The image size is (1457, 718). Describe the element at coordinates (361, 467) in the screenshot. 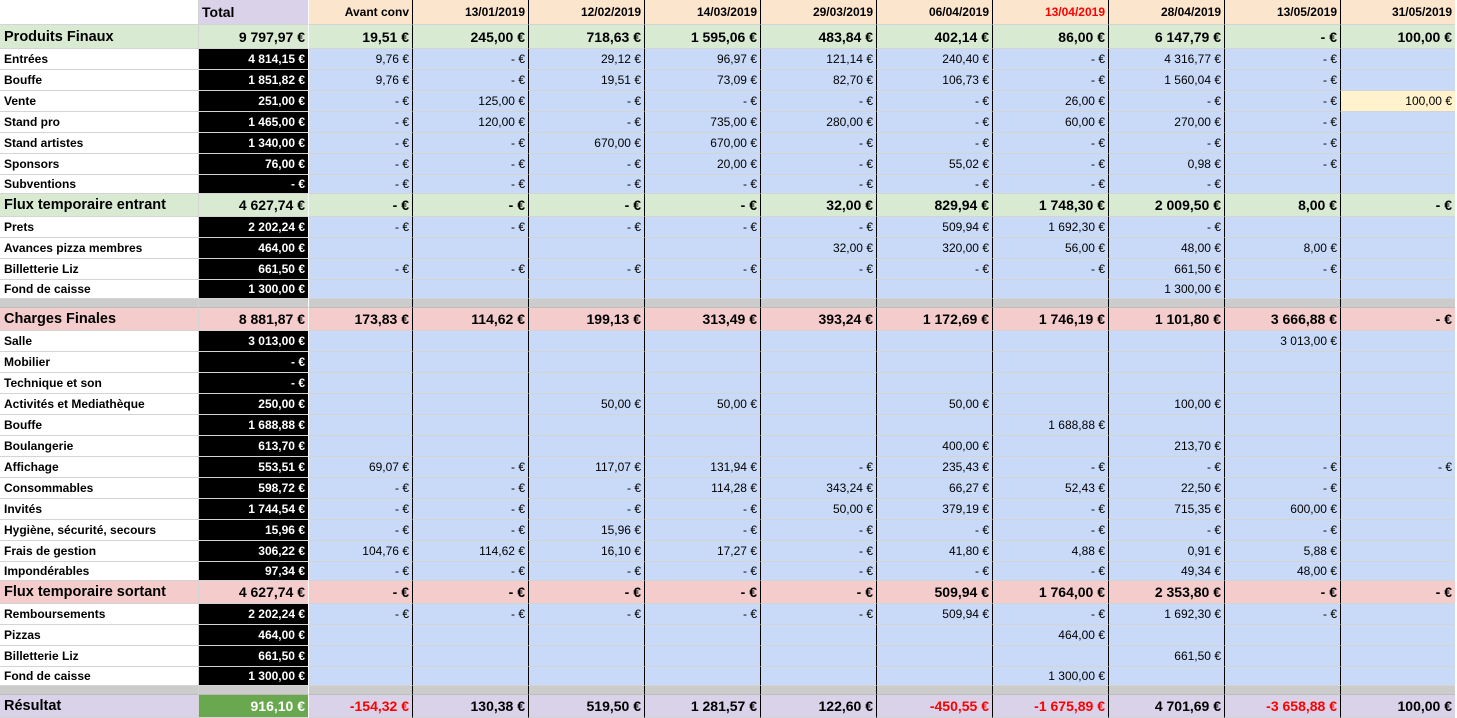

I see `value-cell: 69,07 €` at that location.